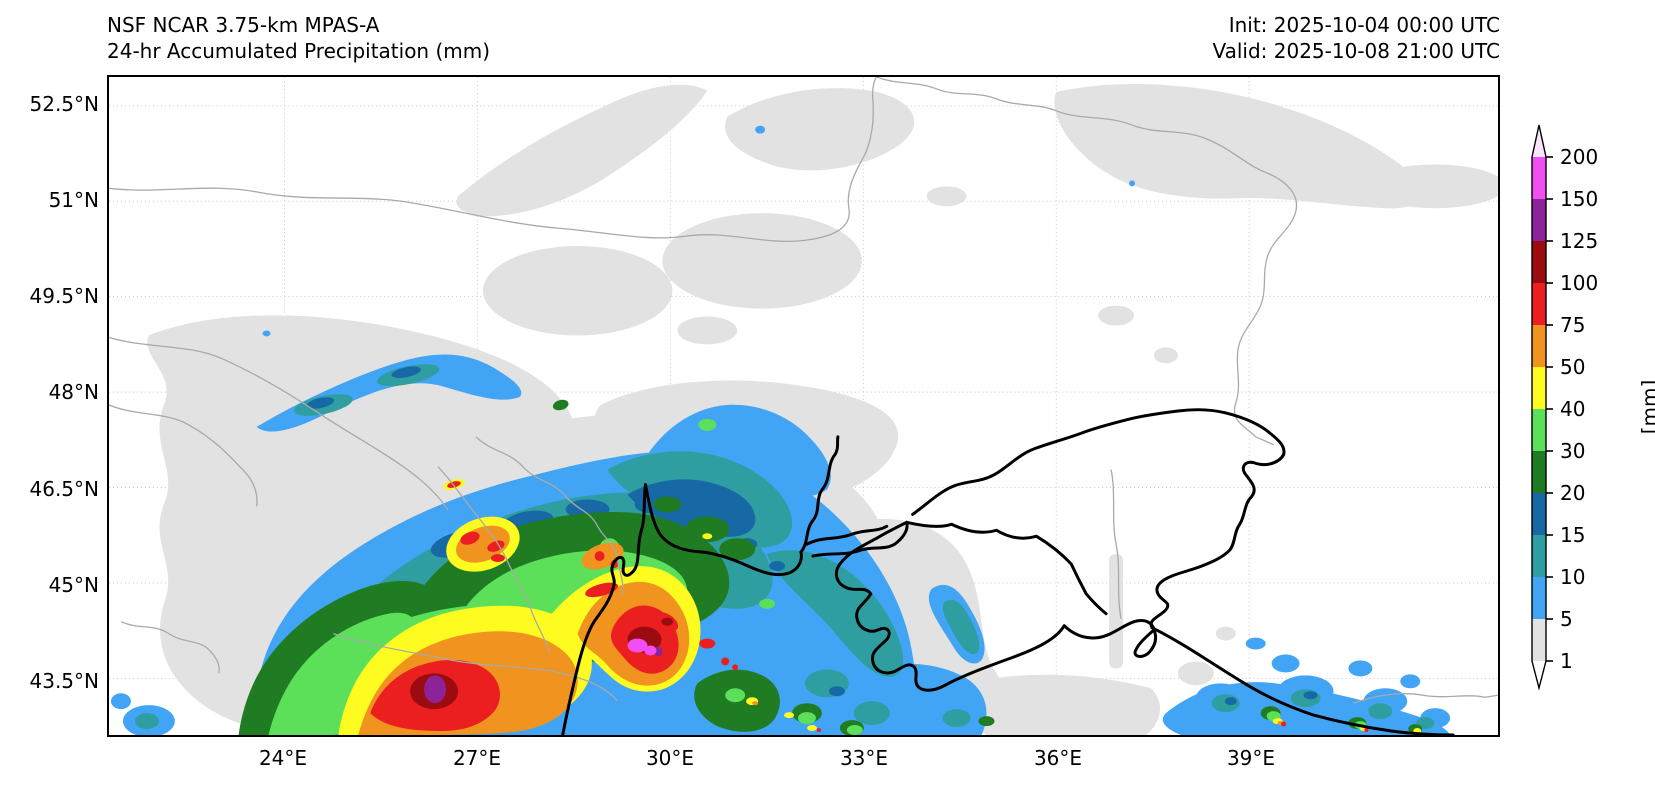  I want to click on colorbar-unit-label: [mm], so click(1646, 407).